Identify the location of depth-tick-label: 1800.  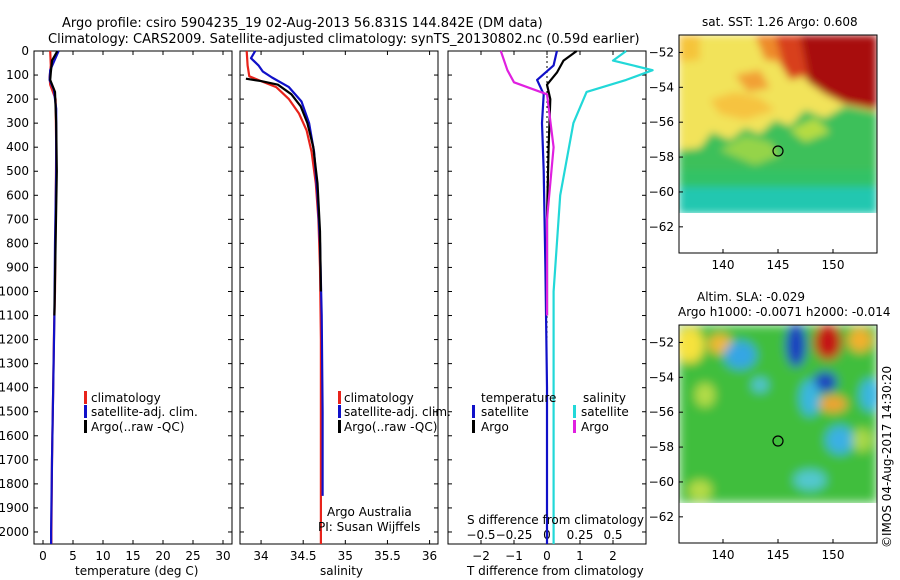
(14, 484).